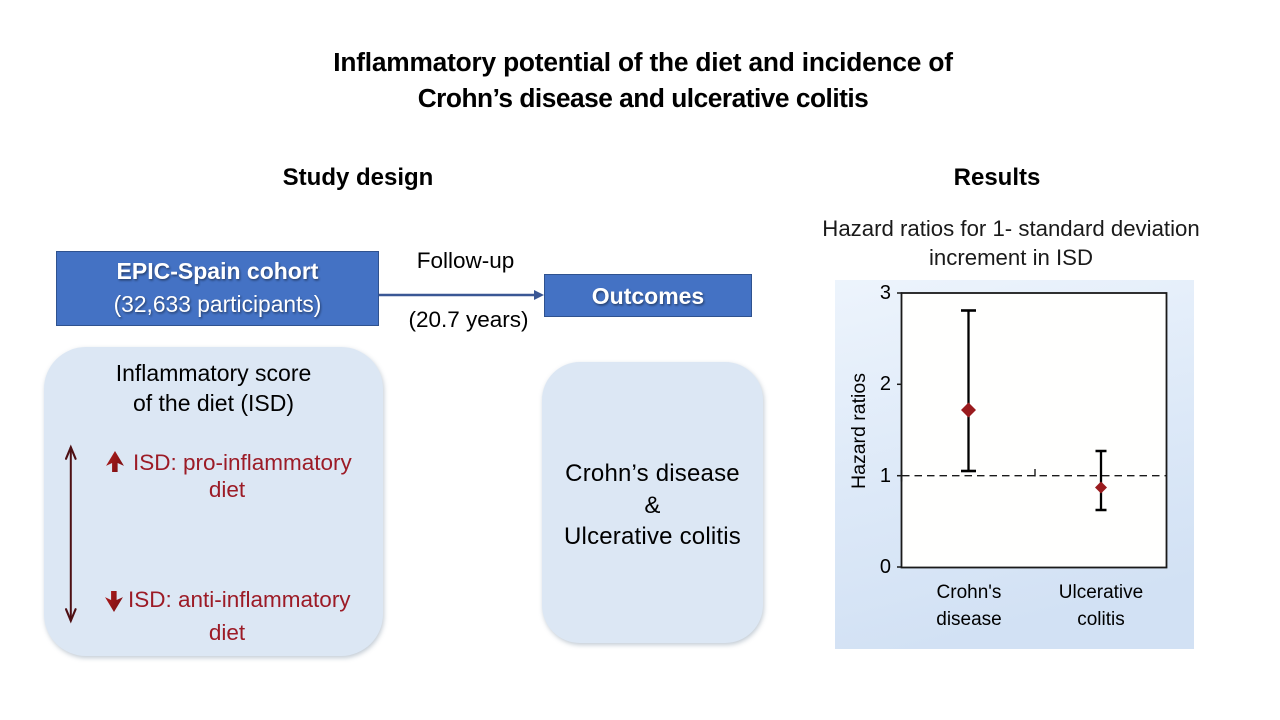 Image resolution: width=1280 pixels, height=720 pixels. I want to click on svg-text: Crohn's, so click(969, 592).